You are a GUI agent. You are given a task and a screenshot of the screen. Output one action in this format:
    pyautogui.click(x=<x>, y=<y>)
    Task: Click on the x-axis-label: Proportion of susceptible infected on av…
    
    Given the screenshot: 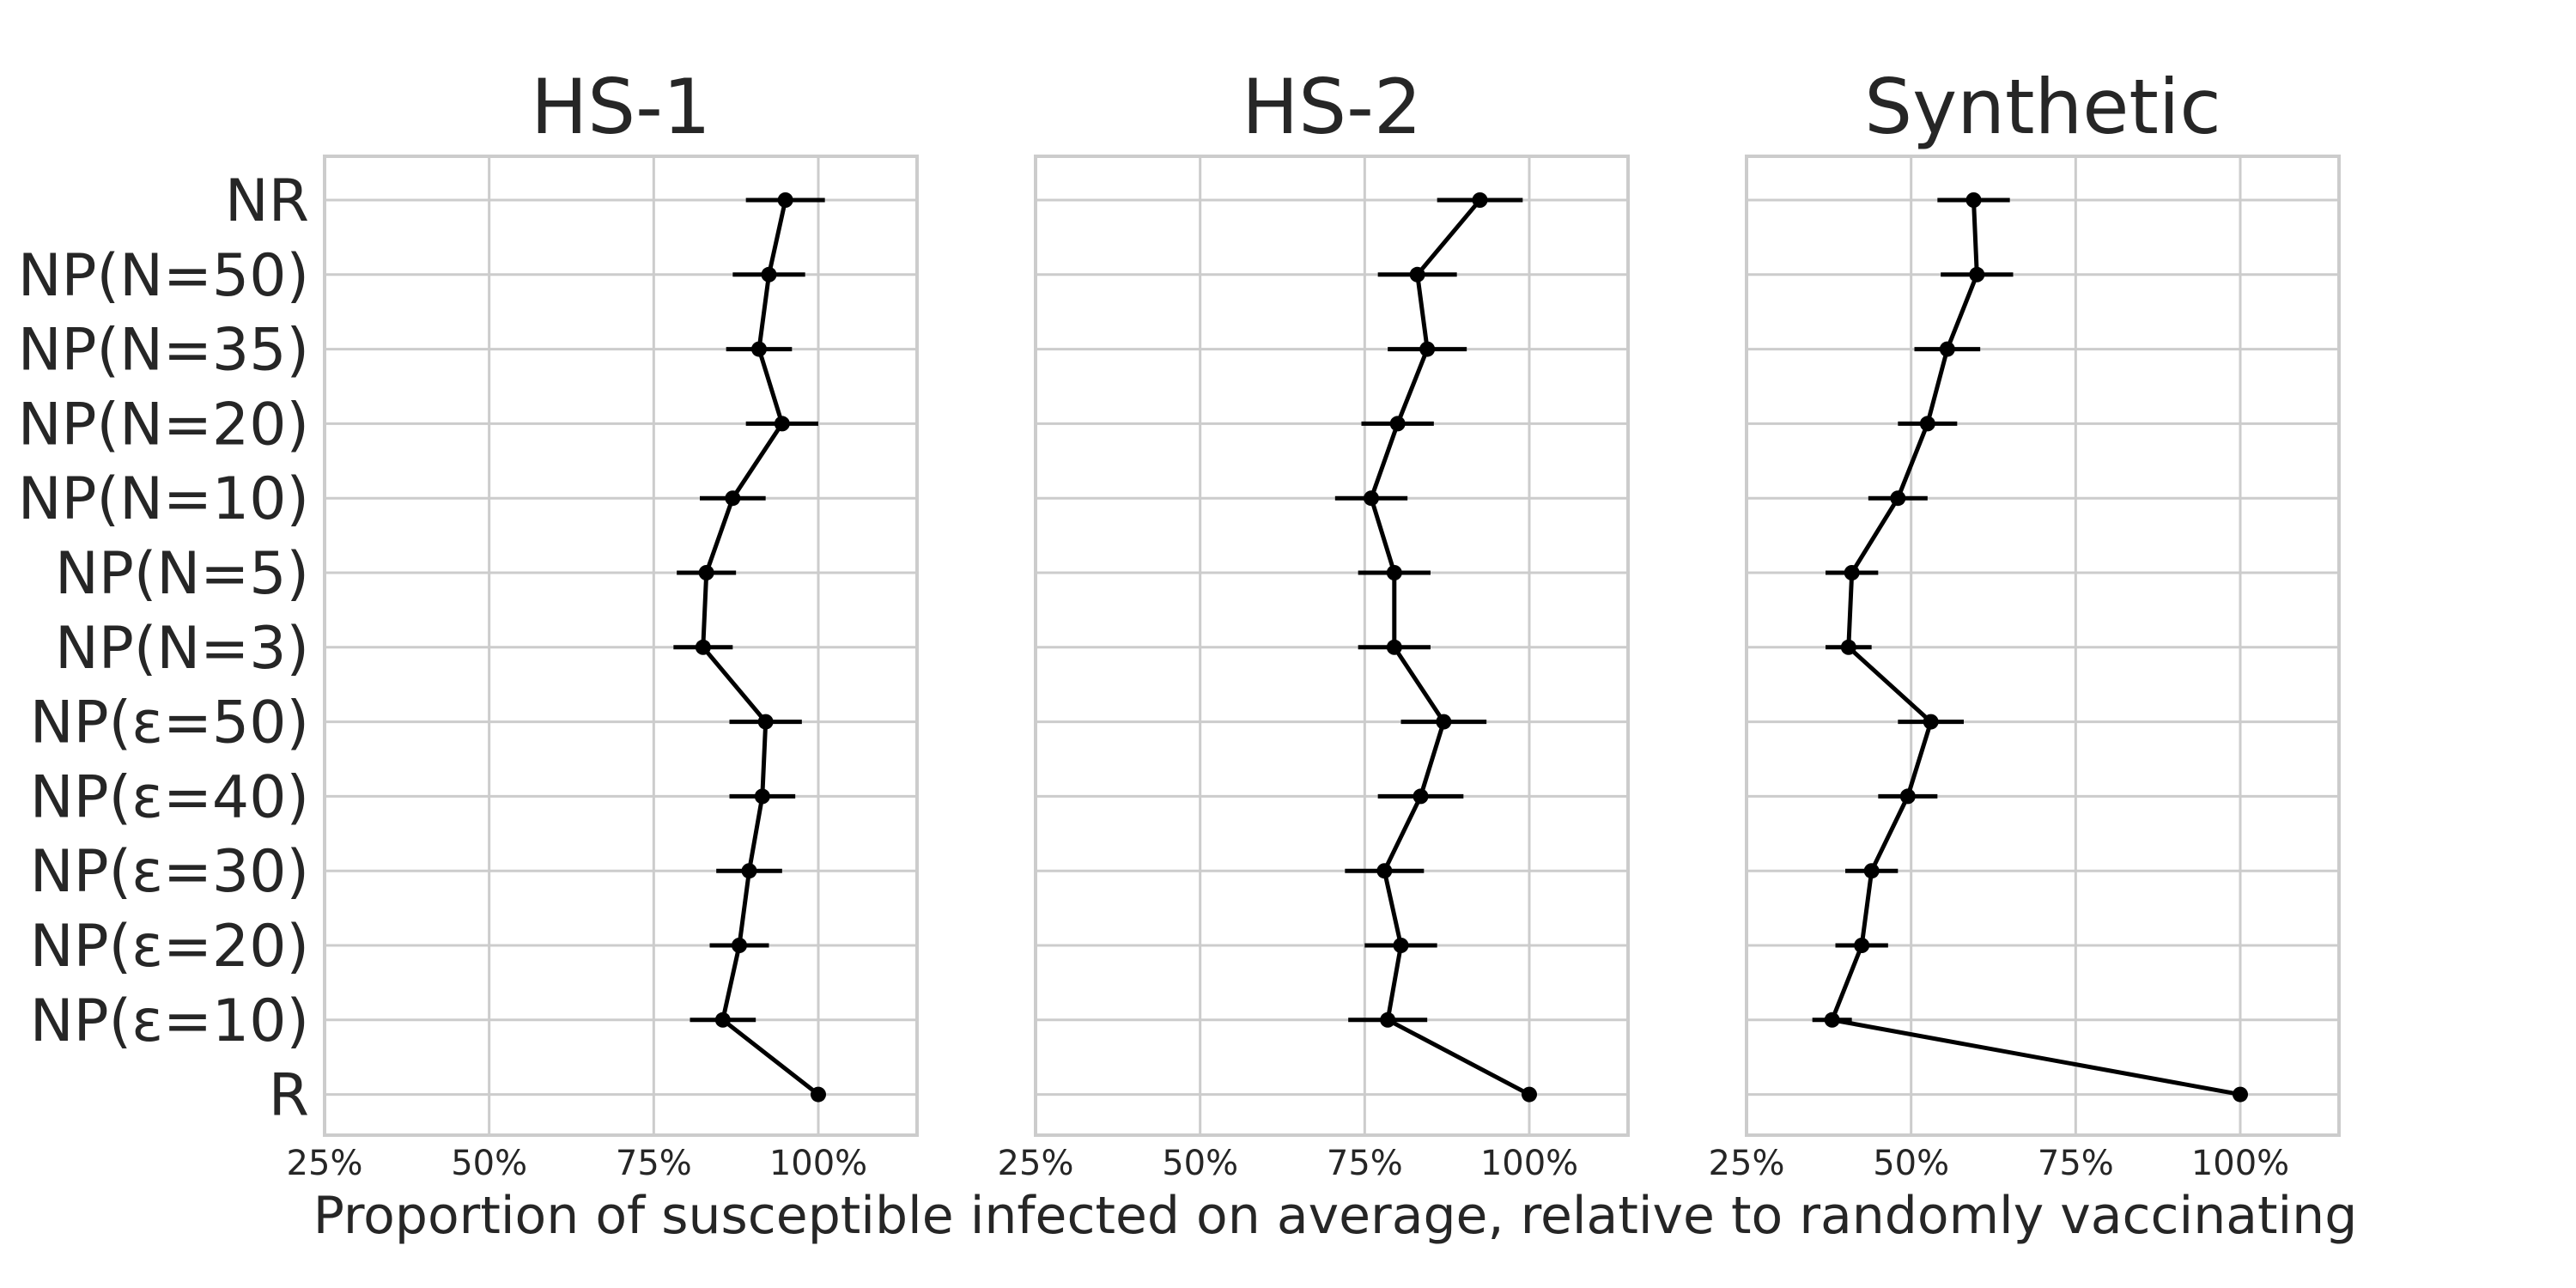 What is the action you would take?
    pyautogui.click(x=1335, y=1216)
    